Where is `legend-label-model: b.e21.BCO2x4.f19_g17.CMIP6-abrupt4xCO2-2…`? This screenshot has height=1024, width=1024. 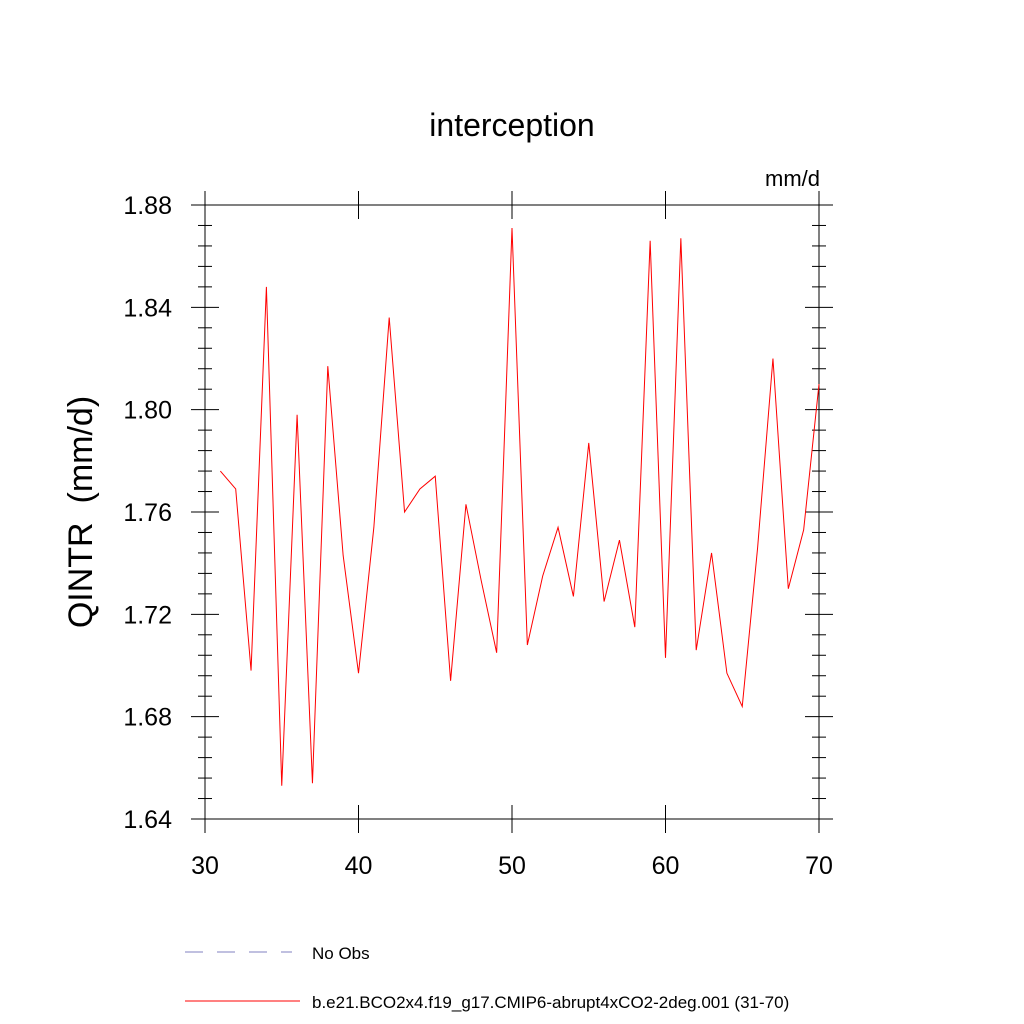
legend-label-model: b.e21.BCO2x4.f19_g17.CMIP6-abrupt4xCO2-2… is located at coordinates (550, 1002).